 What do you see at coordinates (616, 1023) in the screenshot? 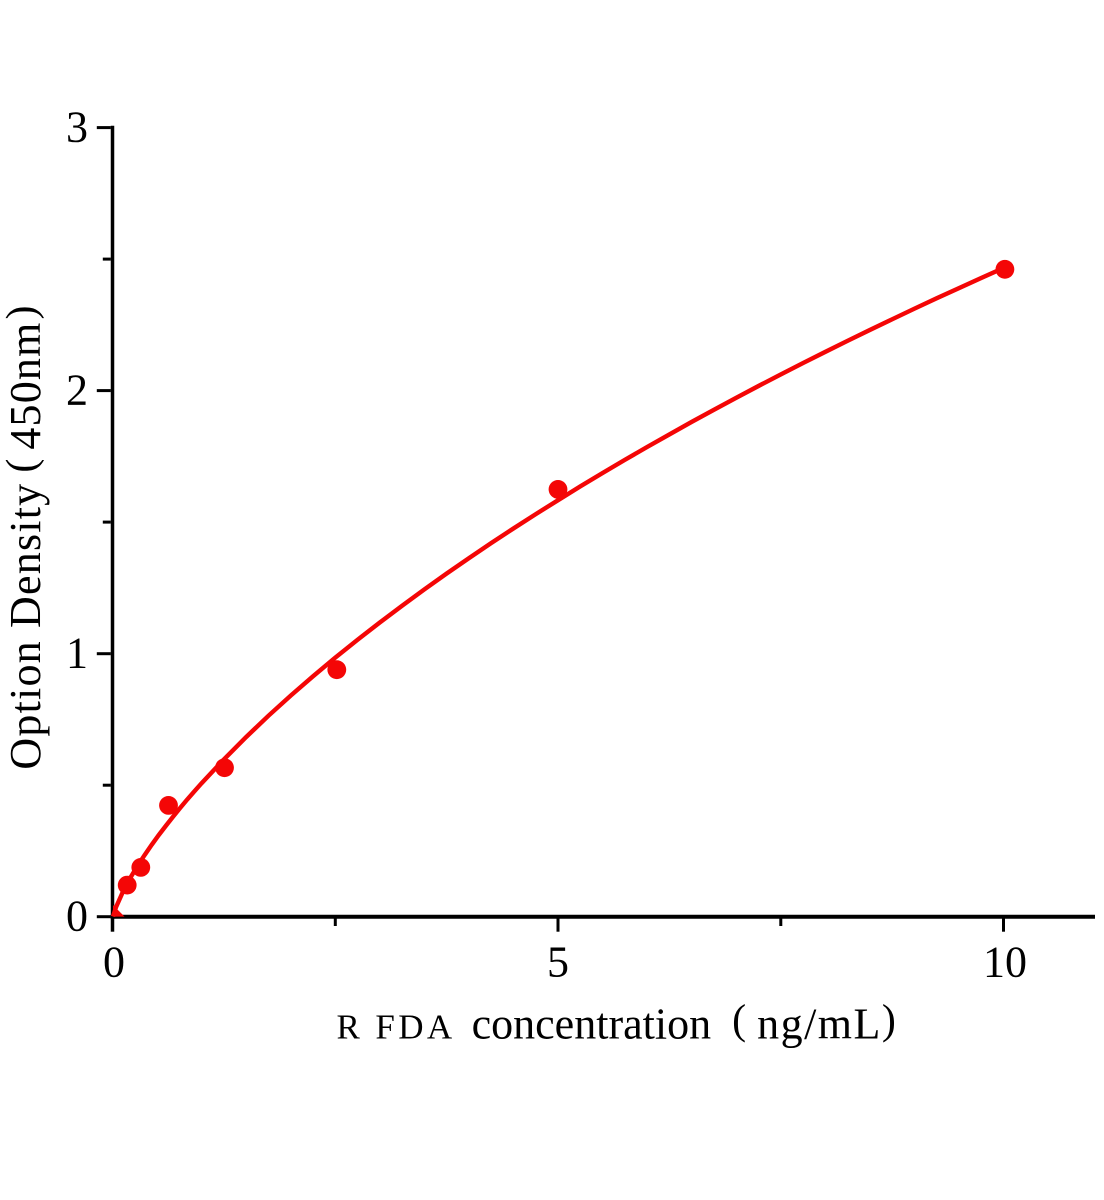
I see `svg-text: R FDA concentration(ng/mL)` at bounding box center [616, 1023].